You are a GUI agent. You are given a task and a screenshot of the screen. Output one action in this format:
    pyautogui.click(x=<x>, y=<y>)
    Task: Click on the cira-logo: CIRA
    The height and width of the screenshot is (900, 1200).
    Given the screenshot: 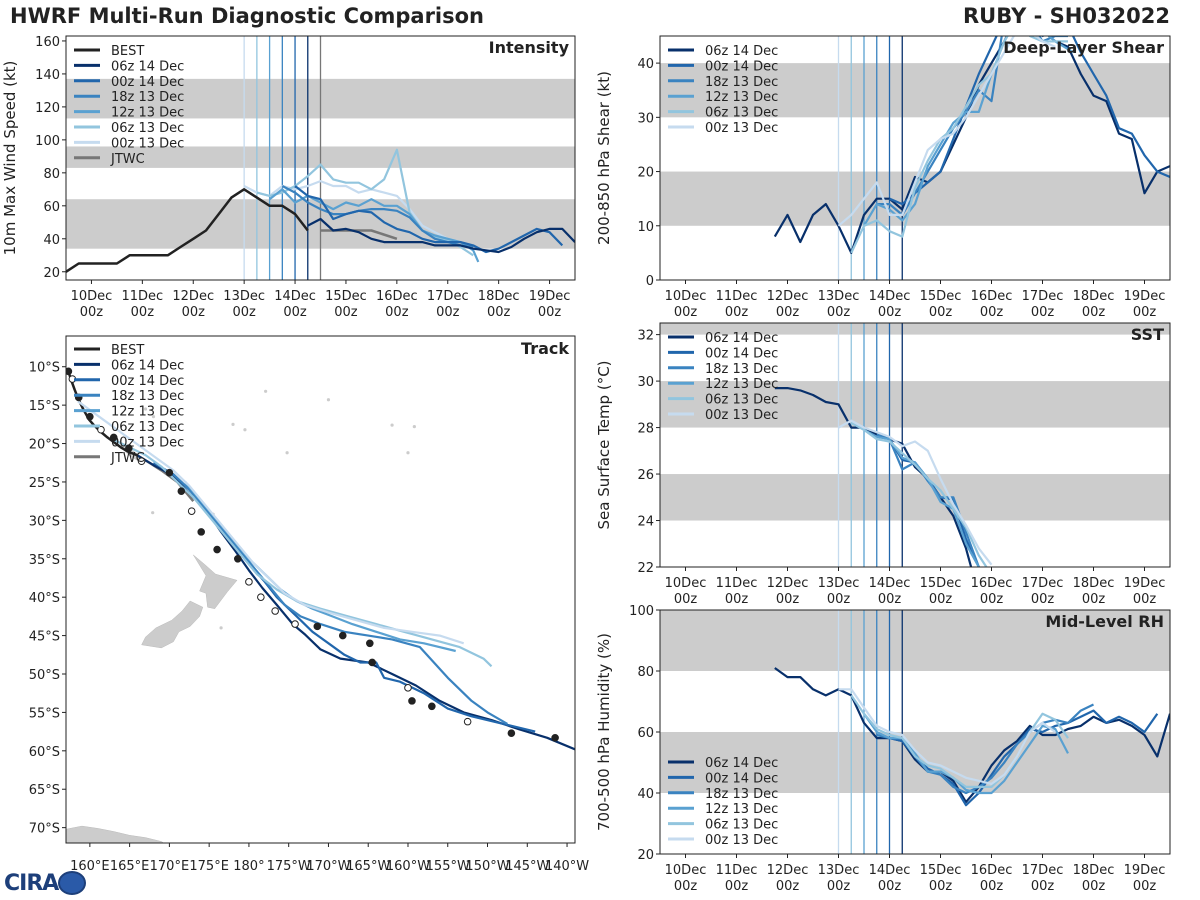 What is the action you would take?
    pyautogui.click(x=45, y=883)
    